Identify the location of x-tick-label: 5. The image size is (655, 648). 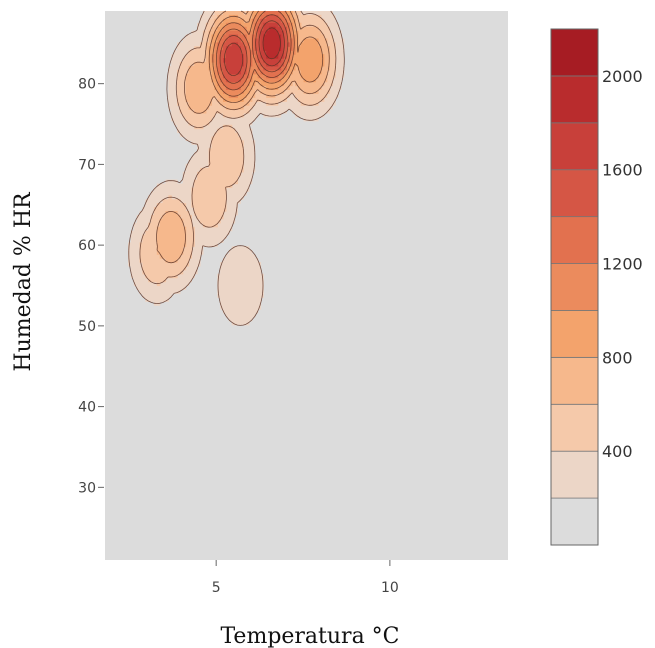
(216, 588).